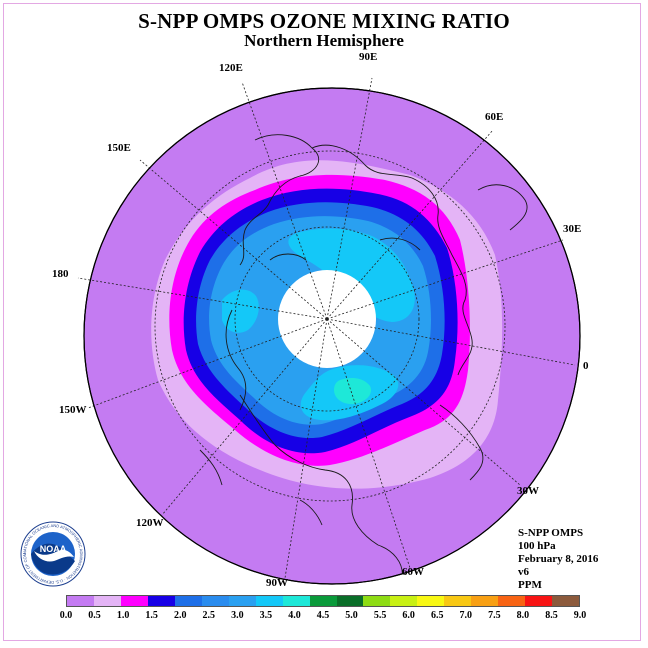 Image resolution: width=648 pixels, height=648 pixels. I want to click on info-level: 100 hPa, so click(537, 546).